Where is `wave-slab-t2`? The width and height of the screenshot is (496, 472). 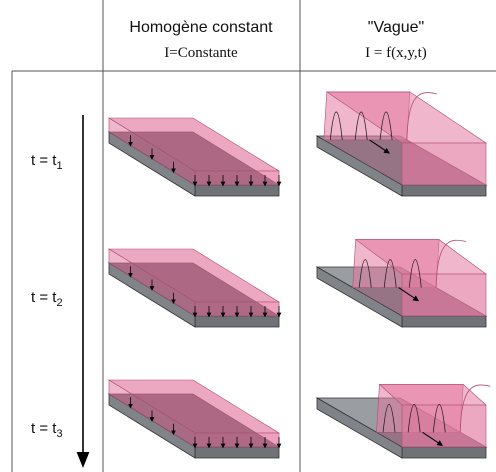
wave-slab-t2 is located at coordinates (401, 283).